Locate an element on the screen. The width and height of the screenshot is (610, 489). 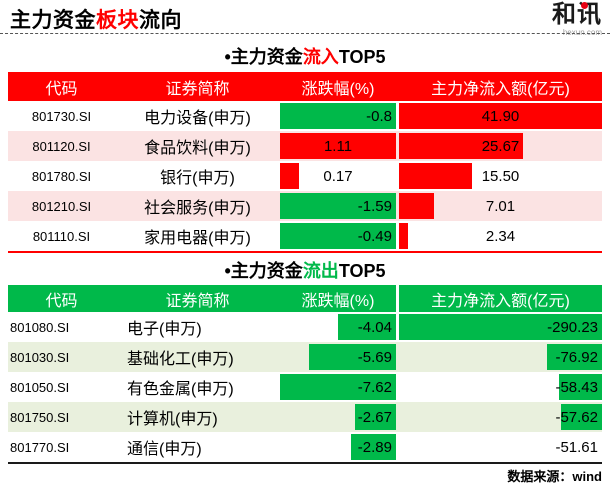
change-cell: -7.62 is located at coordinates (338, 387).